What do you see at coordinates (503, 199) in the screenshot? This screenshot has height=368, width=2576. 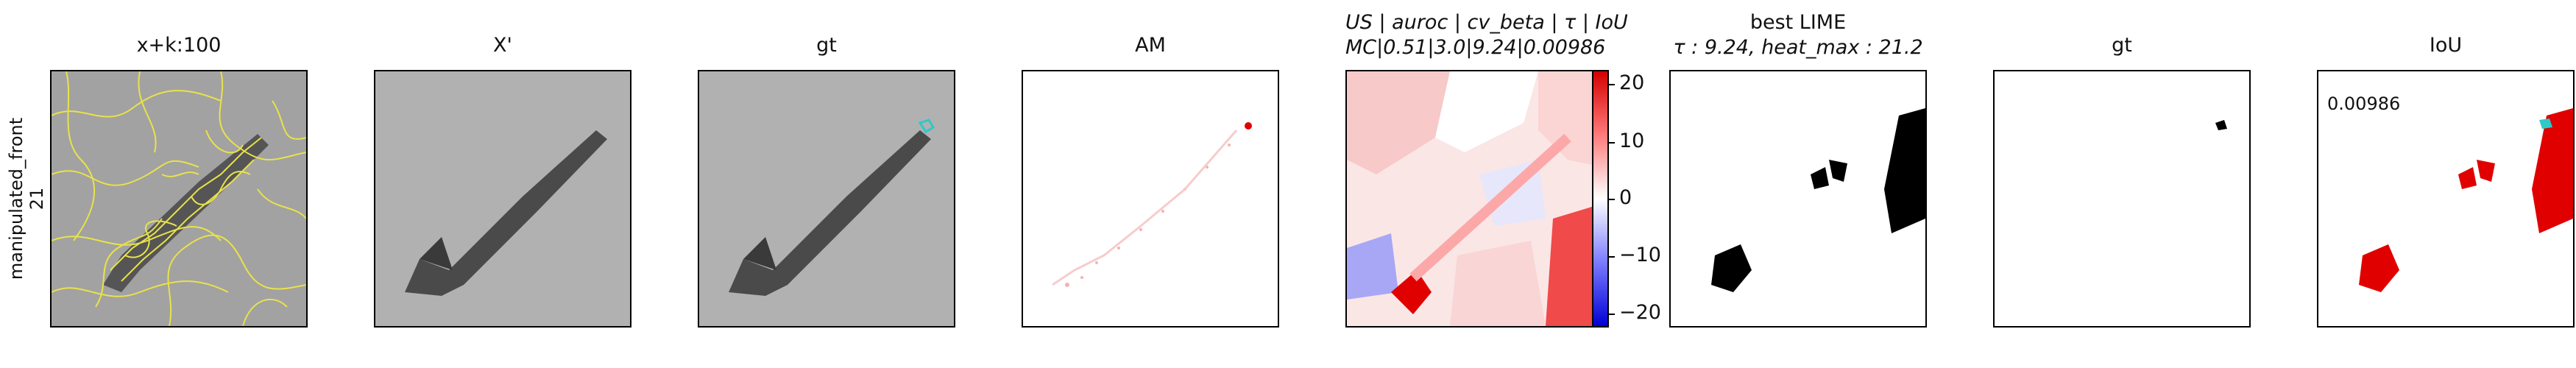 I see `panel-reconstruction-image` at bounding box center [503, 199].